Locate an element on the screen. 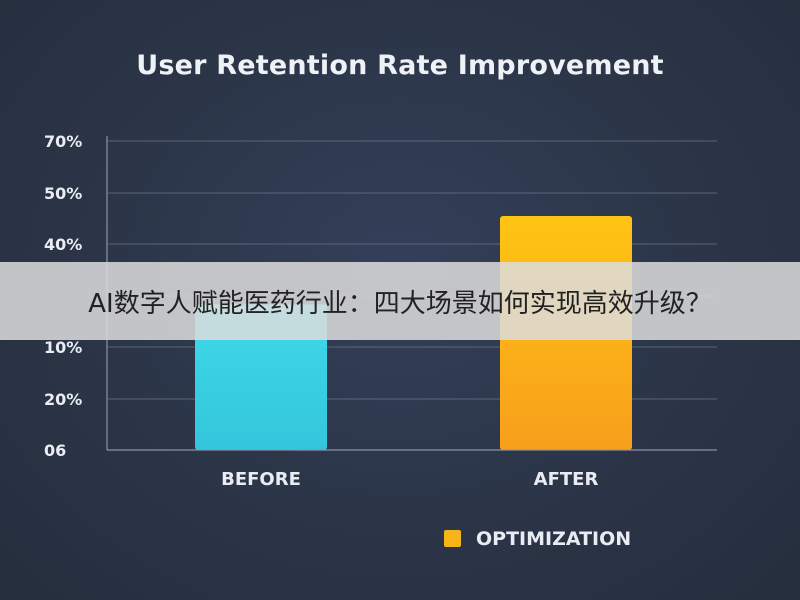 The width and height of the screenshot is (800, 600). x-category-label: AFTER is located at coordinates (566, 479).